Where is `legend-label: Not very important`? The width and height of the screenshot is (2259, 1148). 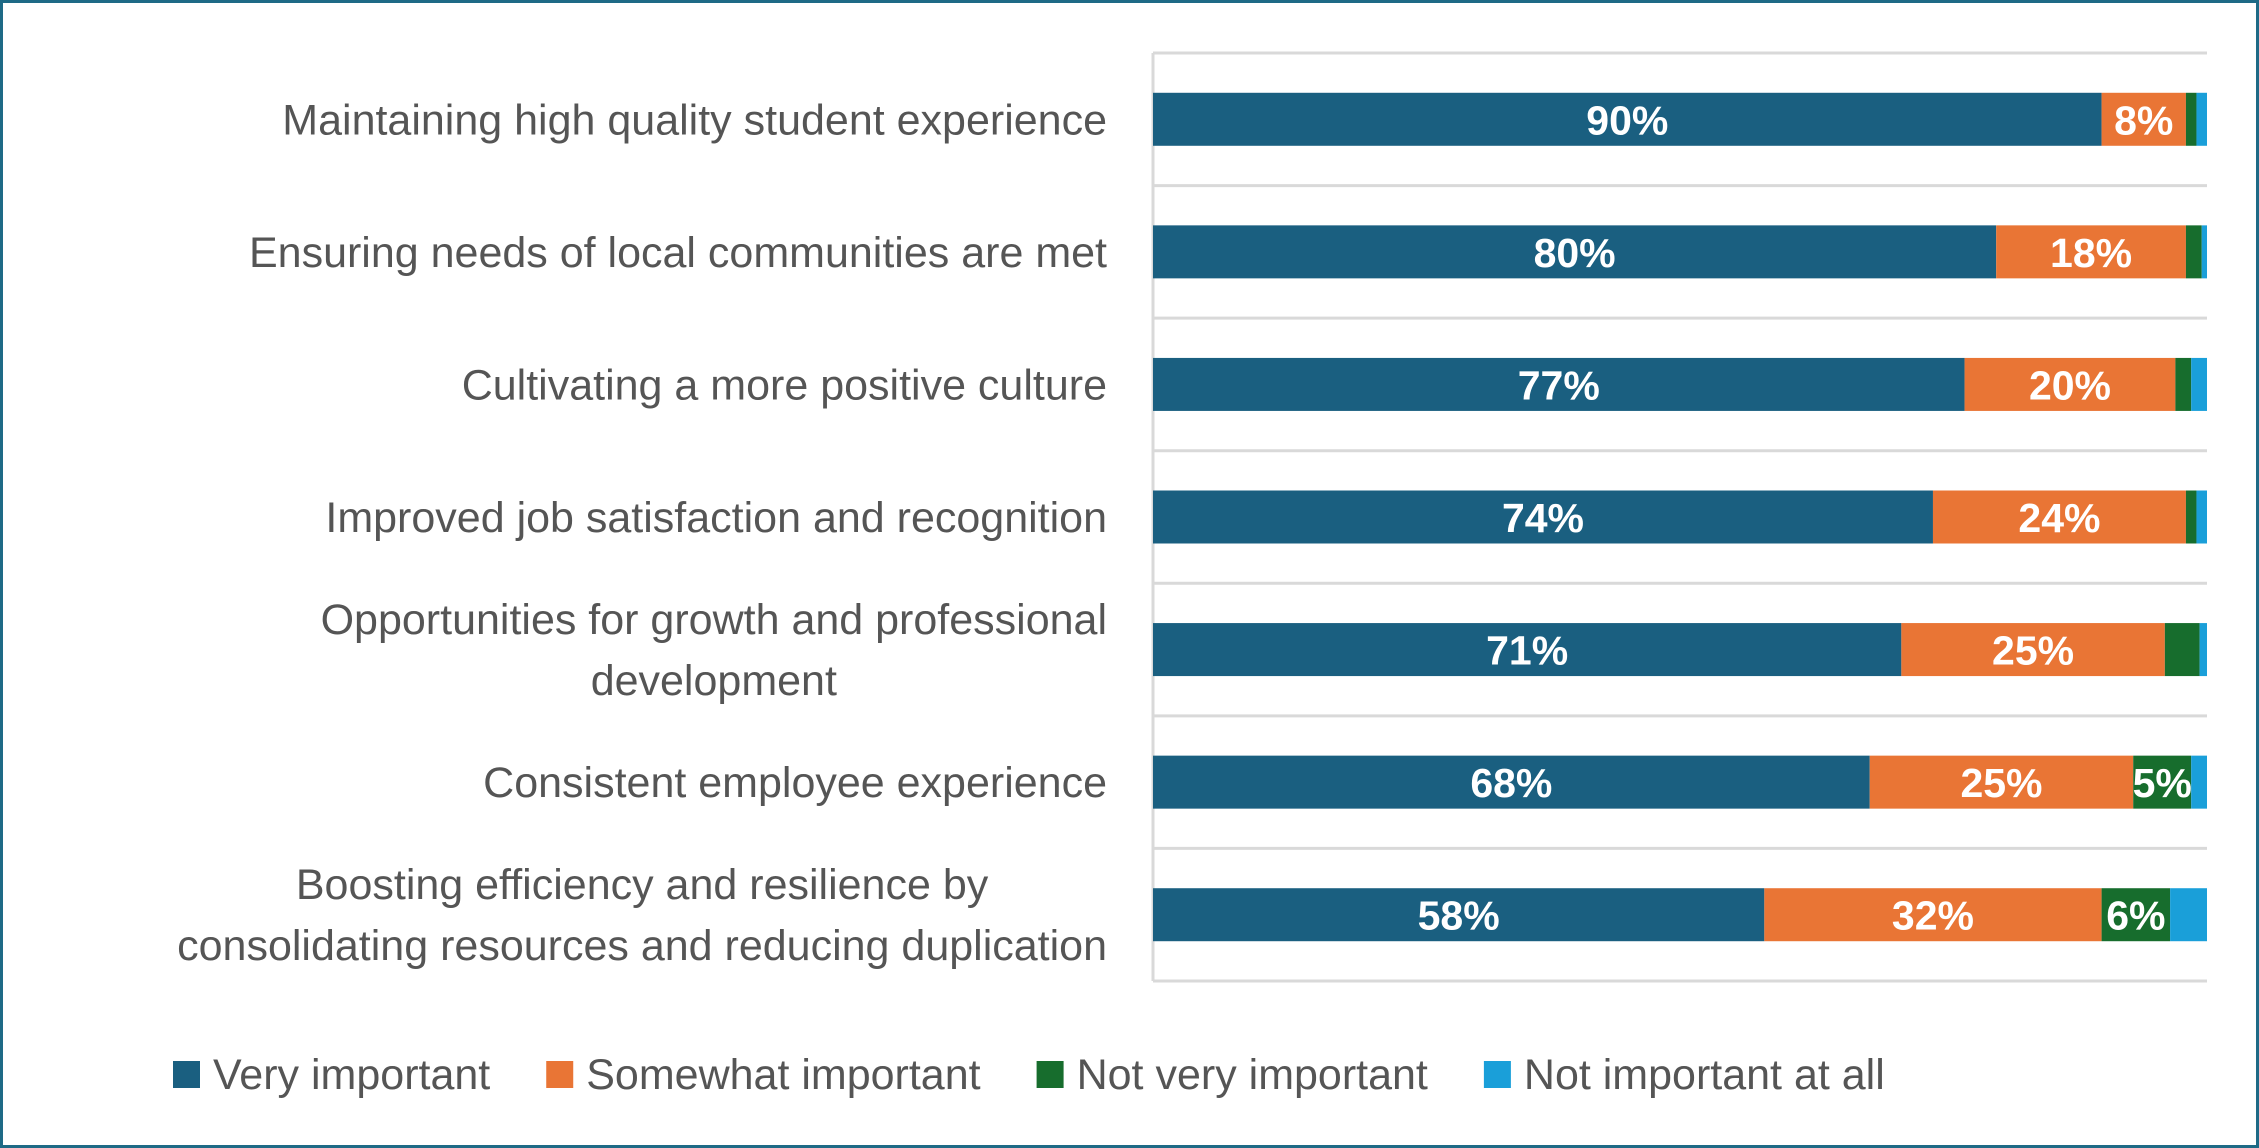 legend-label: Not very important is located at coordinates (1252, 1075).